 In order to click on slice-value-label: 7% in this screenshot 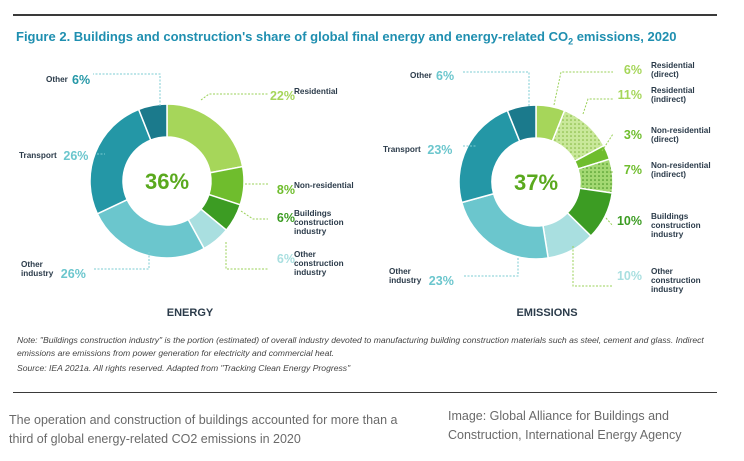, I will do `click(633, 170)`.